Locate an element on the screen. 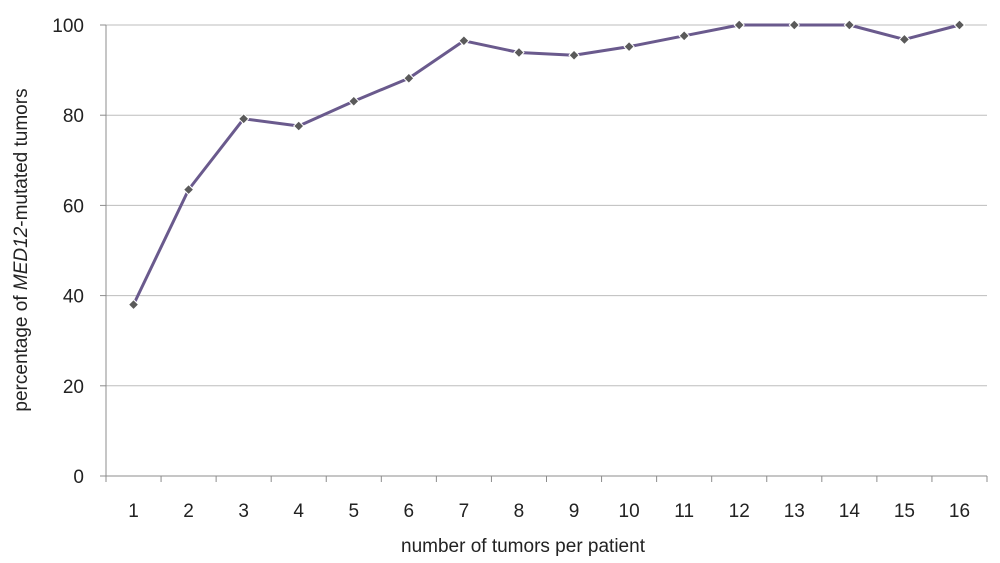  x-tick-label-15: 15 is located at coordinates (904, 511).